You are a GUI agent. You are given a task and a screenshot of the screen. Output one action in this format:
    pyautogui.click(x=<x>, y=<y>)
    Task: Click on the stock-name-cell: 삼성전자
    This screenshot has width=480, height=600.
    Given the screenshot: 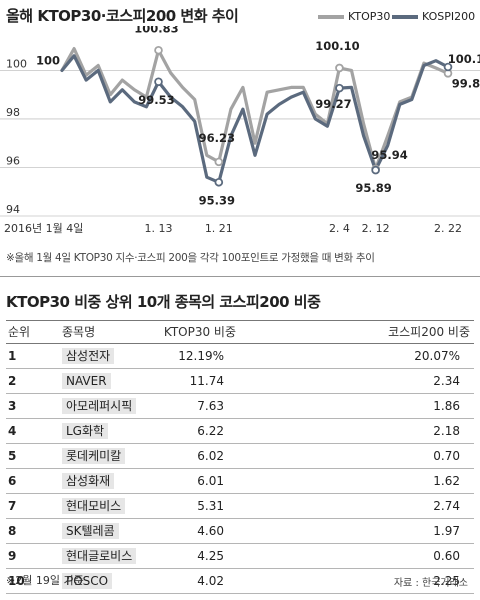 What is the action you would take?
    pyautogui.click(x=88, y=356)
    